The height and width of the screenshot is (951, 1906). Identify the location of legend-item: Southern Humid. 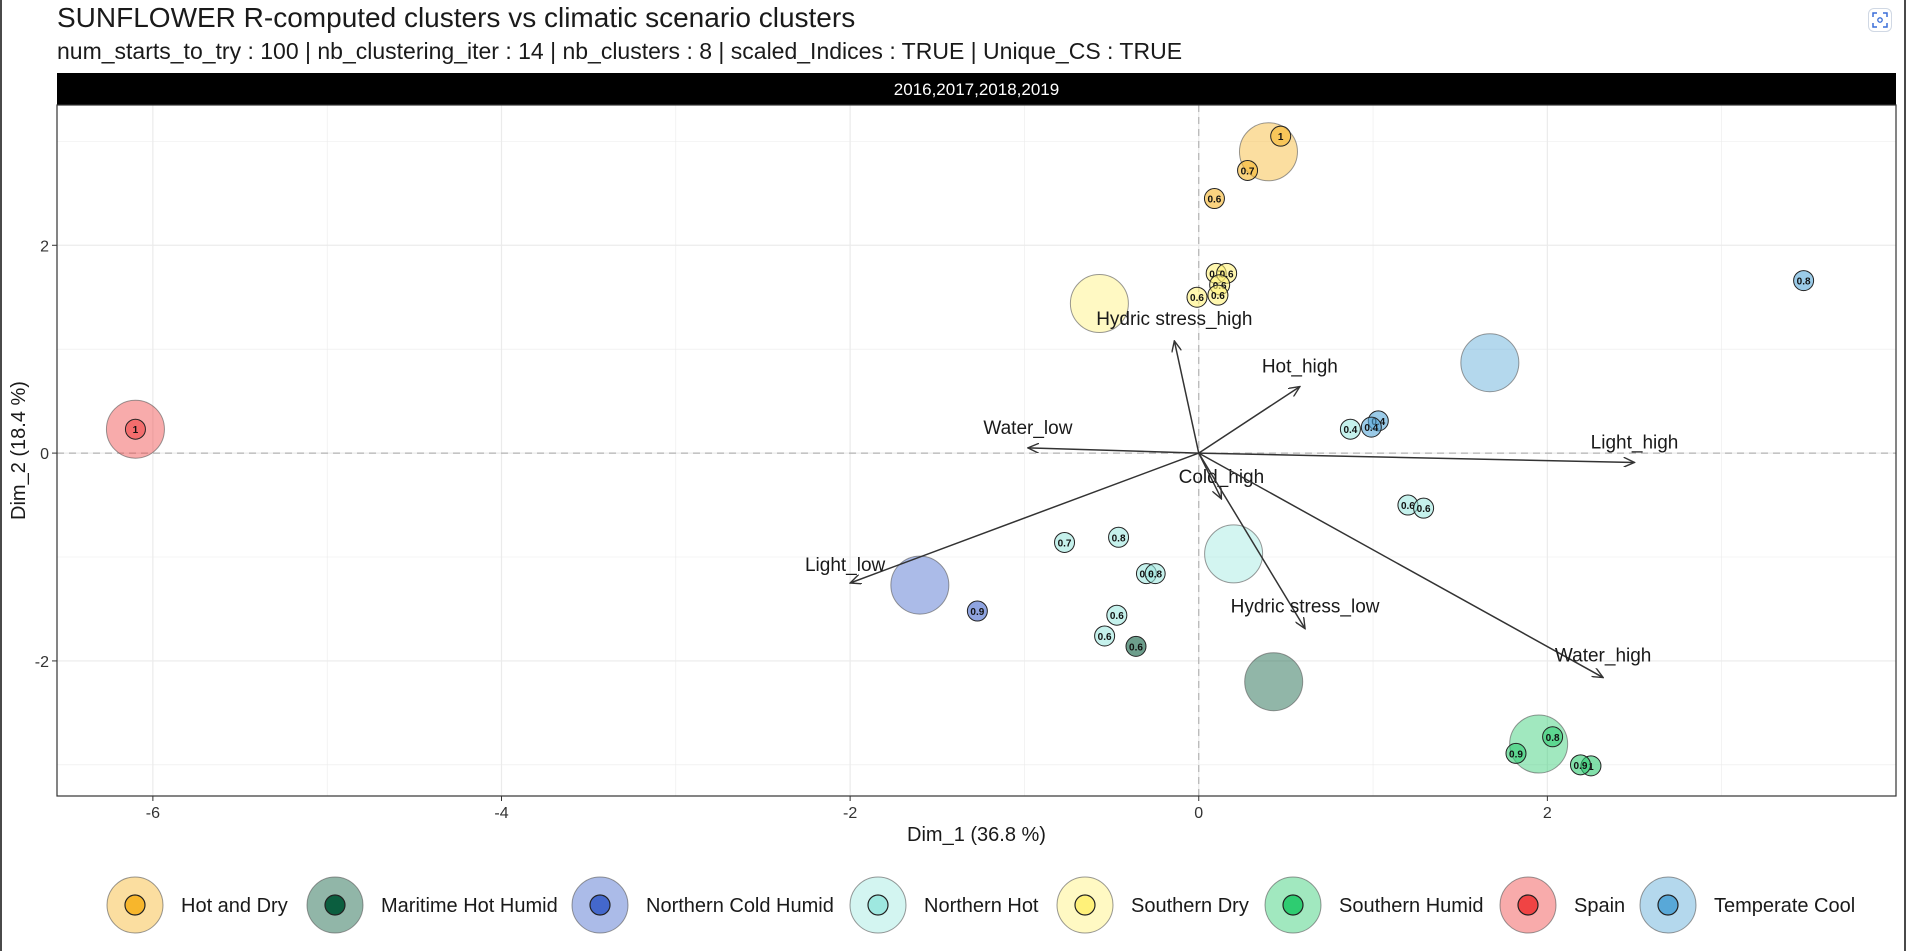
(1374, 905).